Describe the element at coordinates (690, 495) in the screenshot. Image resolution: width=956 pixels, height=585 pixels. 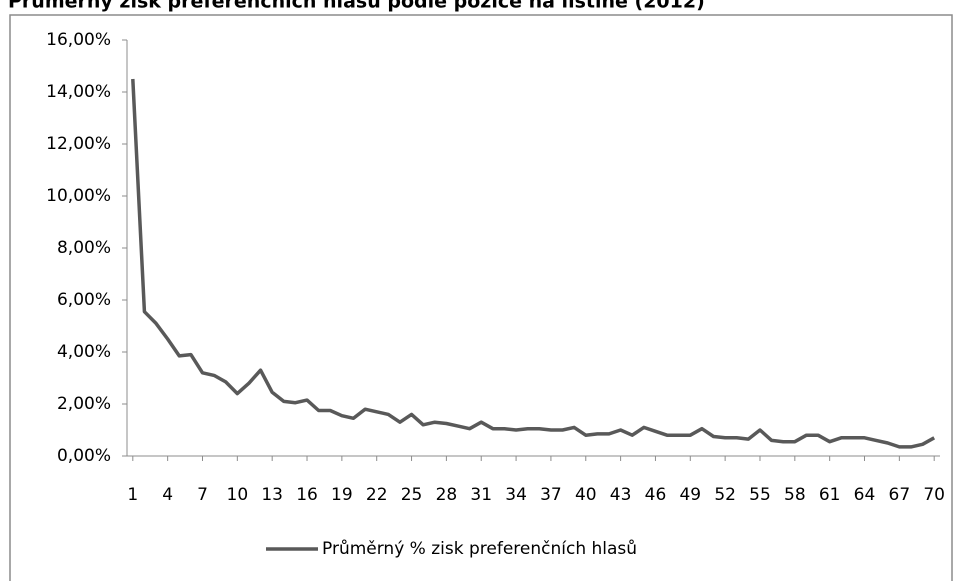
I see `x-tick-label: 49` at that location.